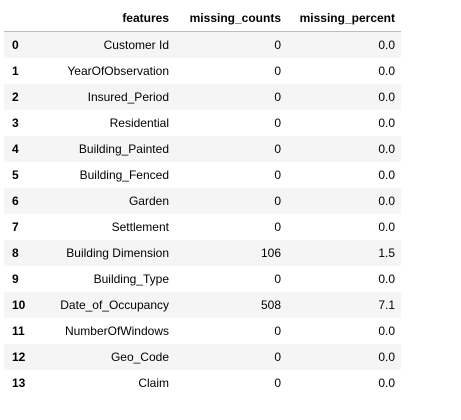  Describe the element at coordinates (139, 123) in the screenshot. I see `cell-features: Residential` at that location.